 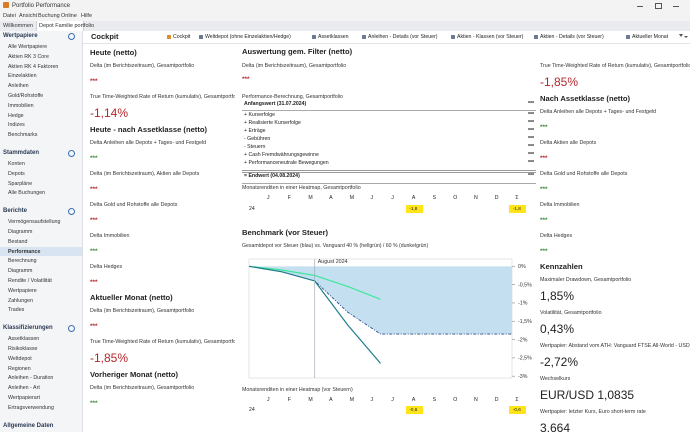 What do you see at coordinates (22, 261) in the screenshot?
I see `sidebar-item: Berechnung` at bounding box center [22, 261].